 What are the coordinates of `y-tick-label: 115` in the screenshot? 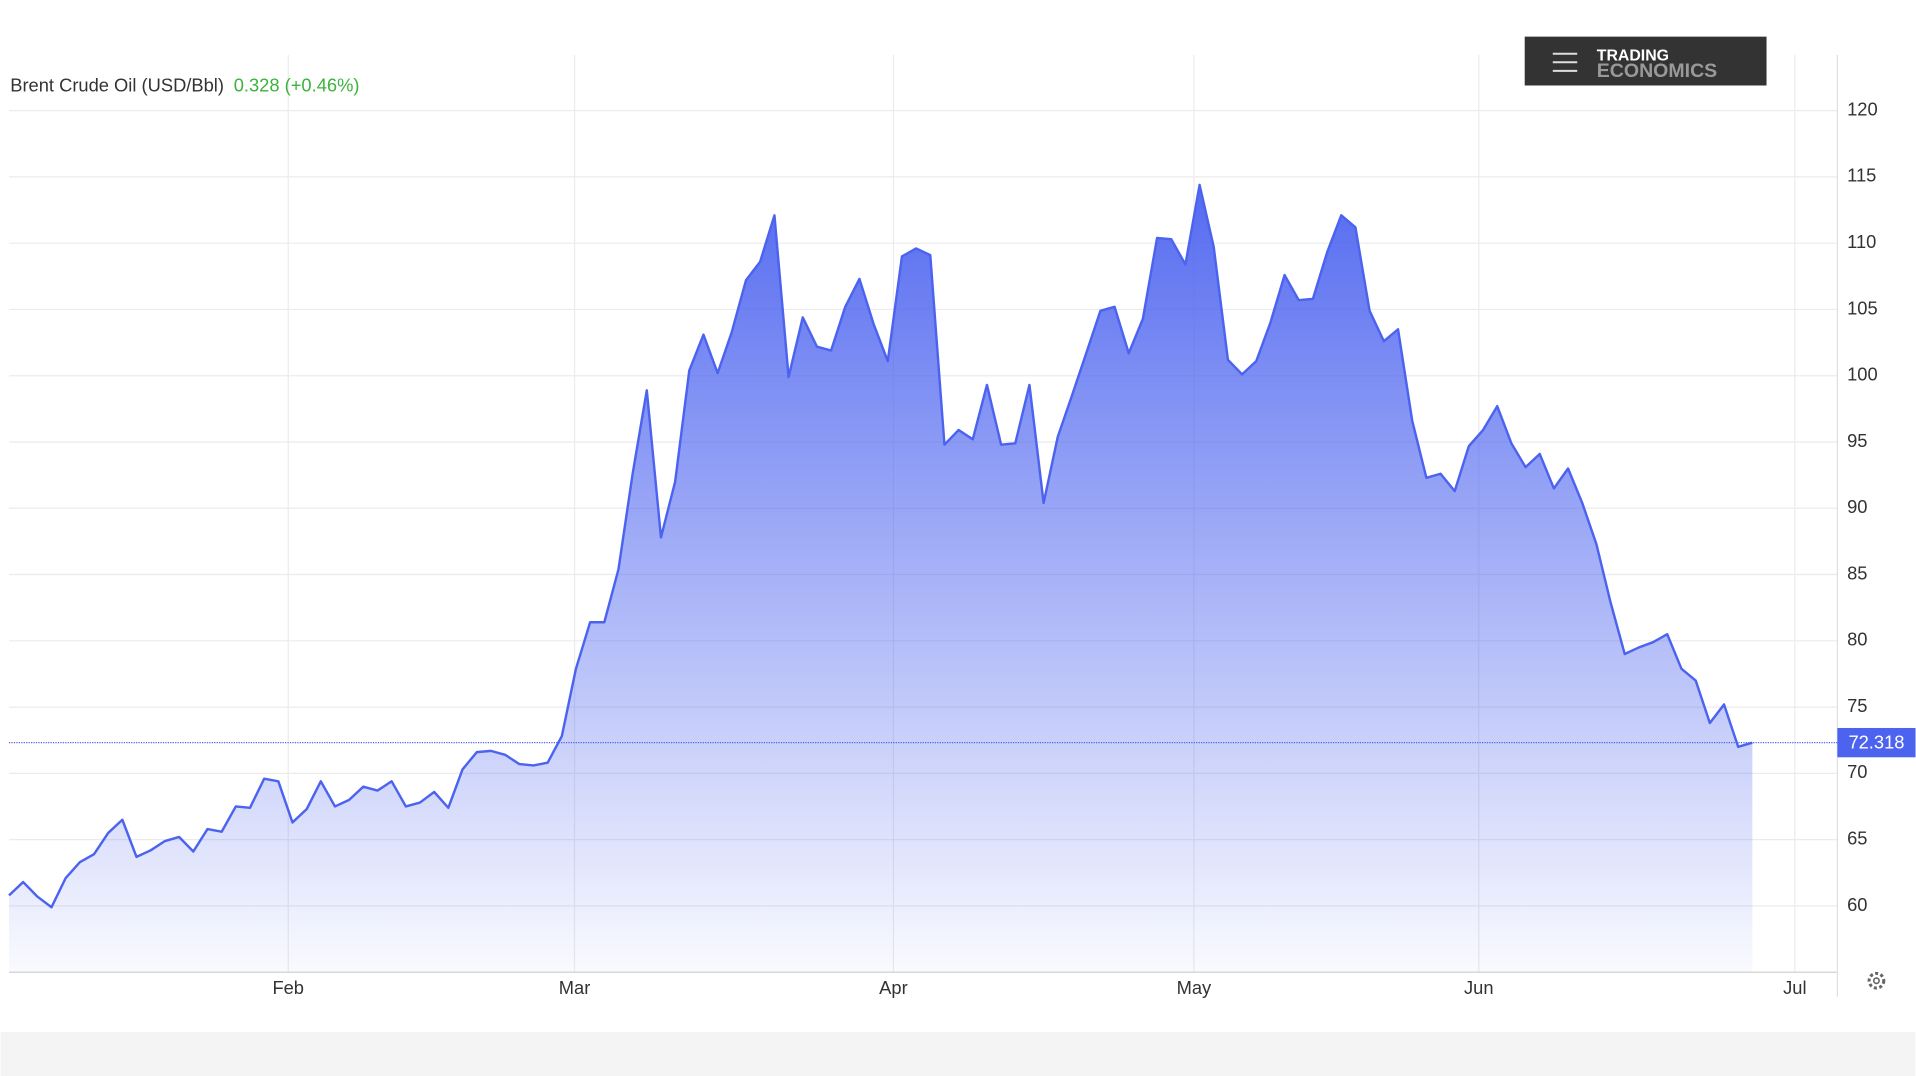 It's located at (1861, 175).